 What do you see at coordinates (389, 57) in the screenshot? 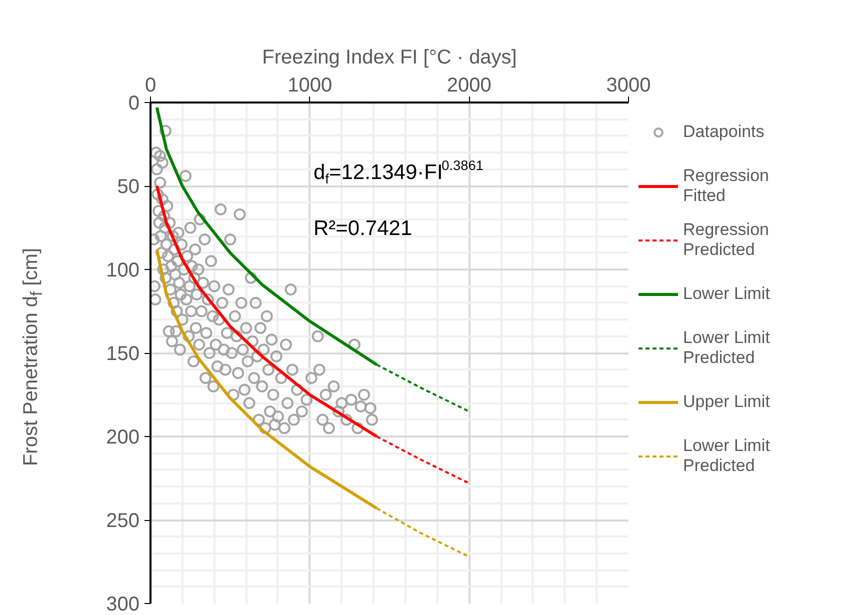
I see `x-axis-title: Freezing Index FI [°C · days]` at bounding box center [389, 57].